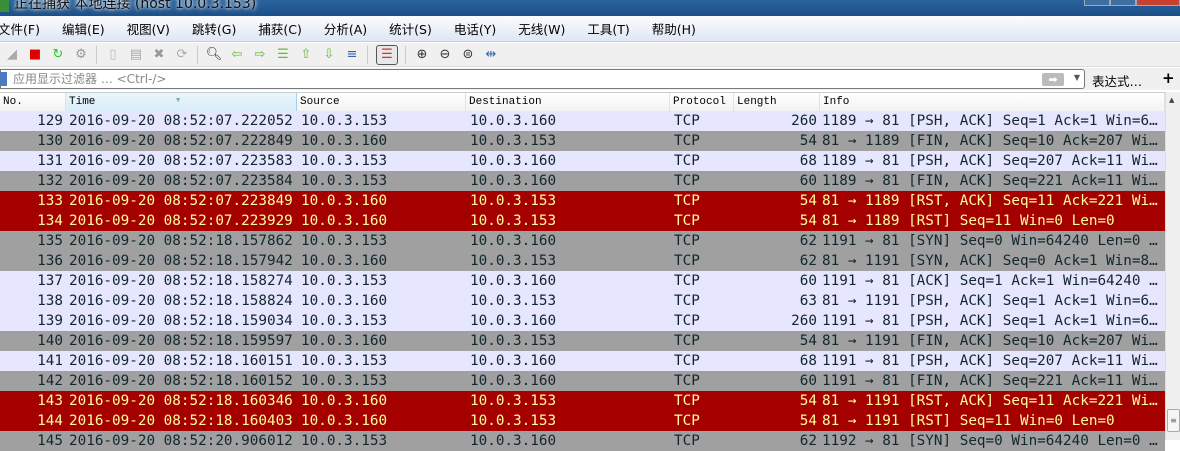 The height and width of the screenshot is (451, 1180). Describe the element at coordinates (159, 54) in the screenshot. I see `close-file-icon: ✖` at that location.